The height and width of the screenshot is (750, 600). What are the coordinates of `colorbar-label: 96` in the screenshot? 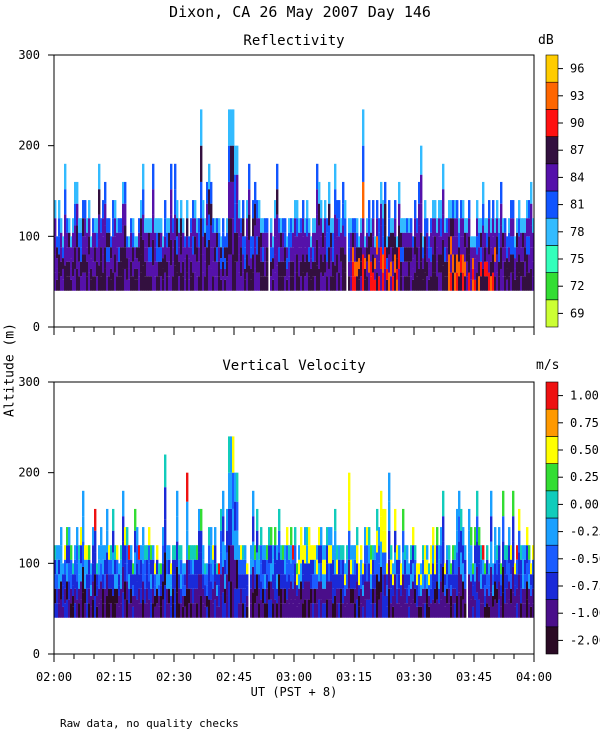 It's located at (577, 69).